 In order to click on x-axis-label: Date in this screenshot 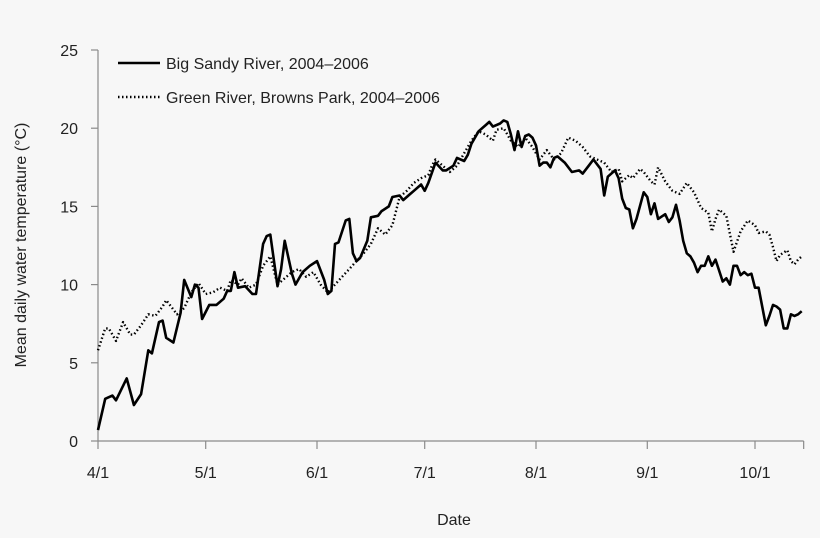, I will do `click(454, 520)`.